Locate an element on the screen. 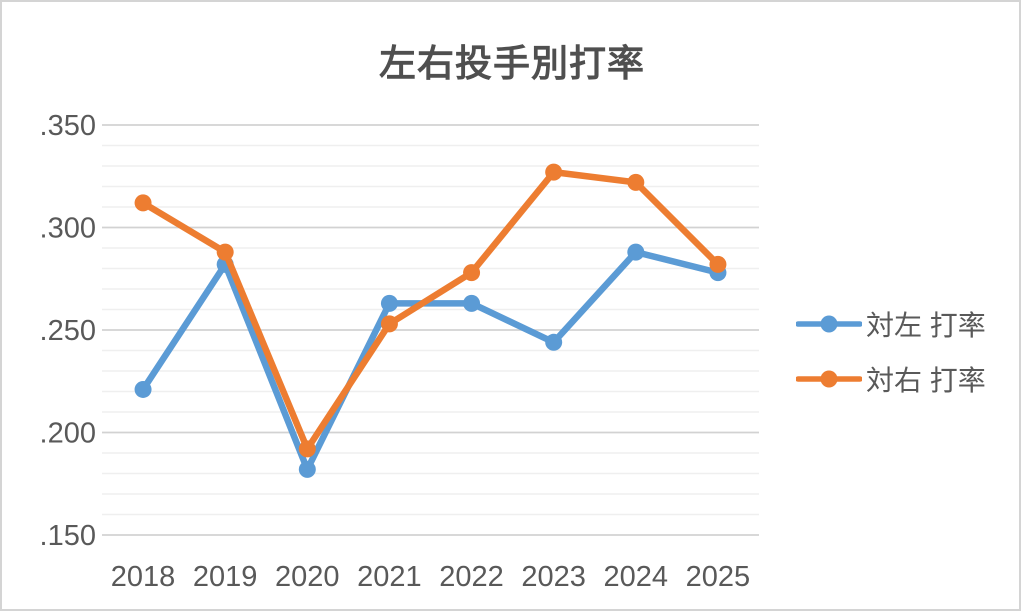  data-point-対右 打率-2021 is located at coordinates (389, 324).